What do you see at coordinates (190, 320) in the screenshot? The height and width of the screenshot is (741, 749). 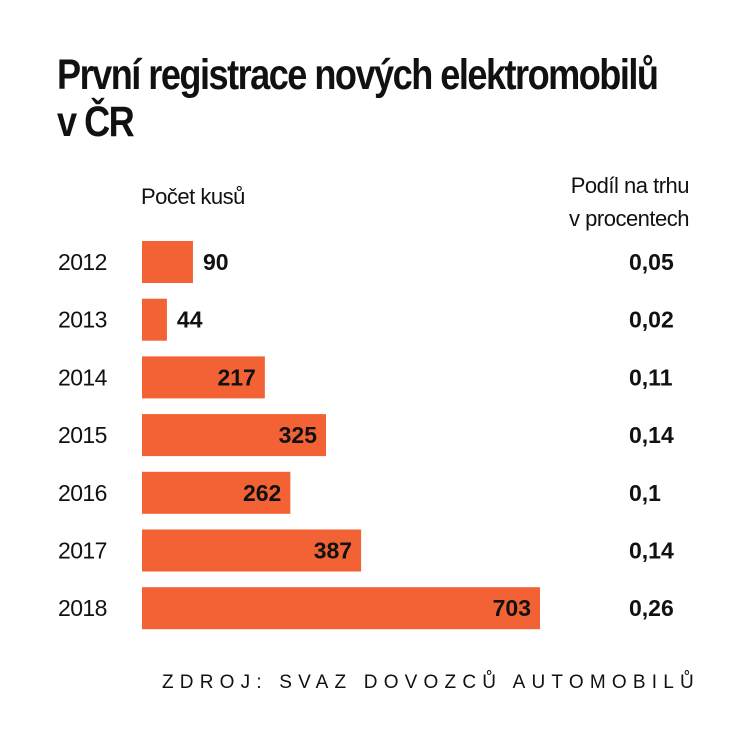 I see `count-value-label: 44` at bounding box center [190, 320].